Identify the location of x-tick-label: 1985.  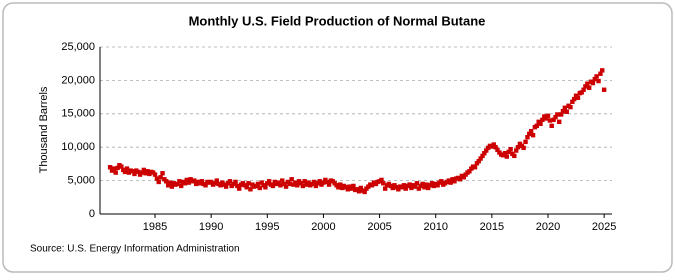
(155, 227).